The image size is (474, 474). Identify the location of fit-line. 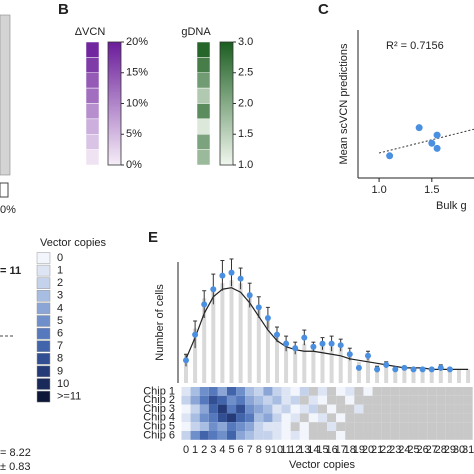
(327, 328).